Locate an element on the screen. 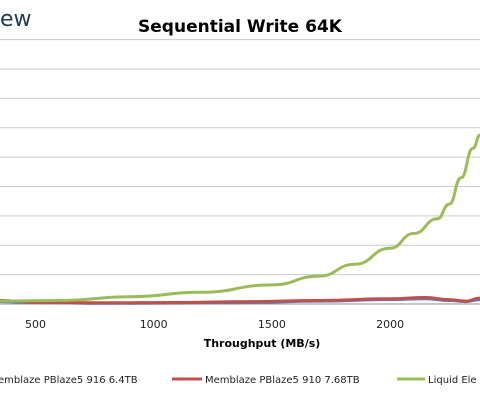 This screenshot has width=480, height=401. legend-label-0: emblaze PBlaze5 916 6.4TB is located at coordinates (69, 380).